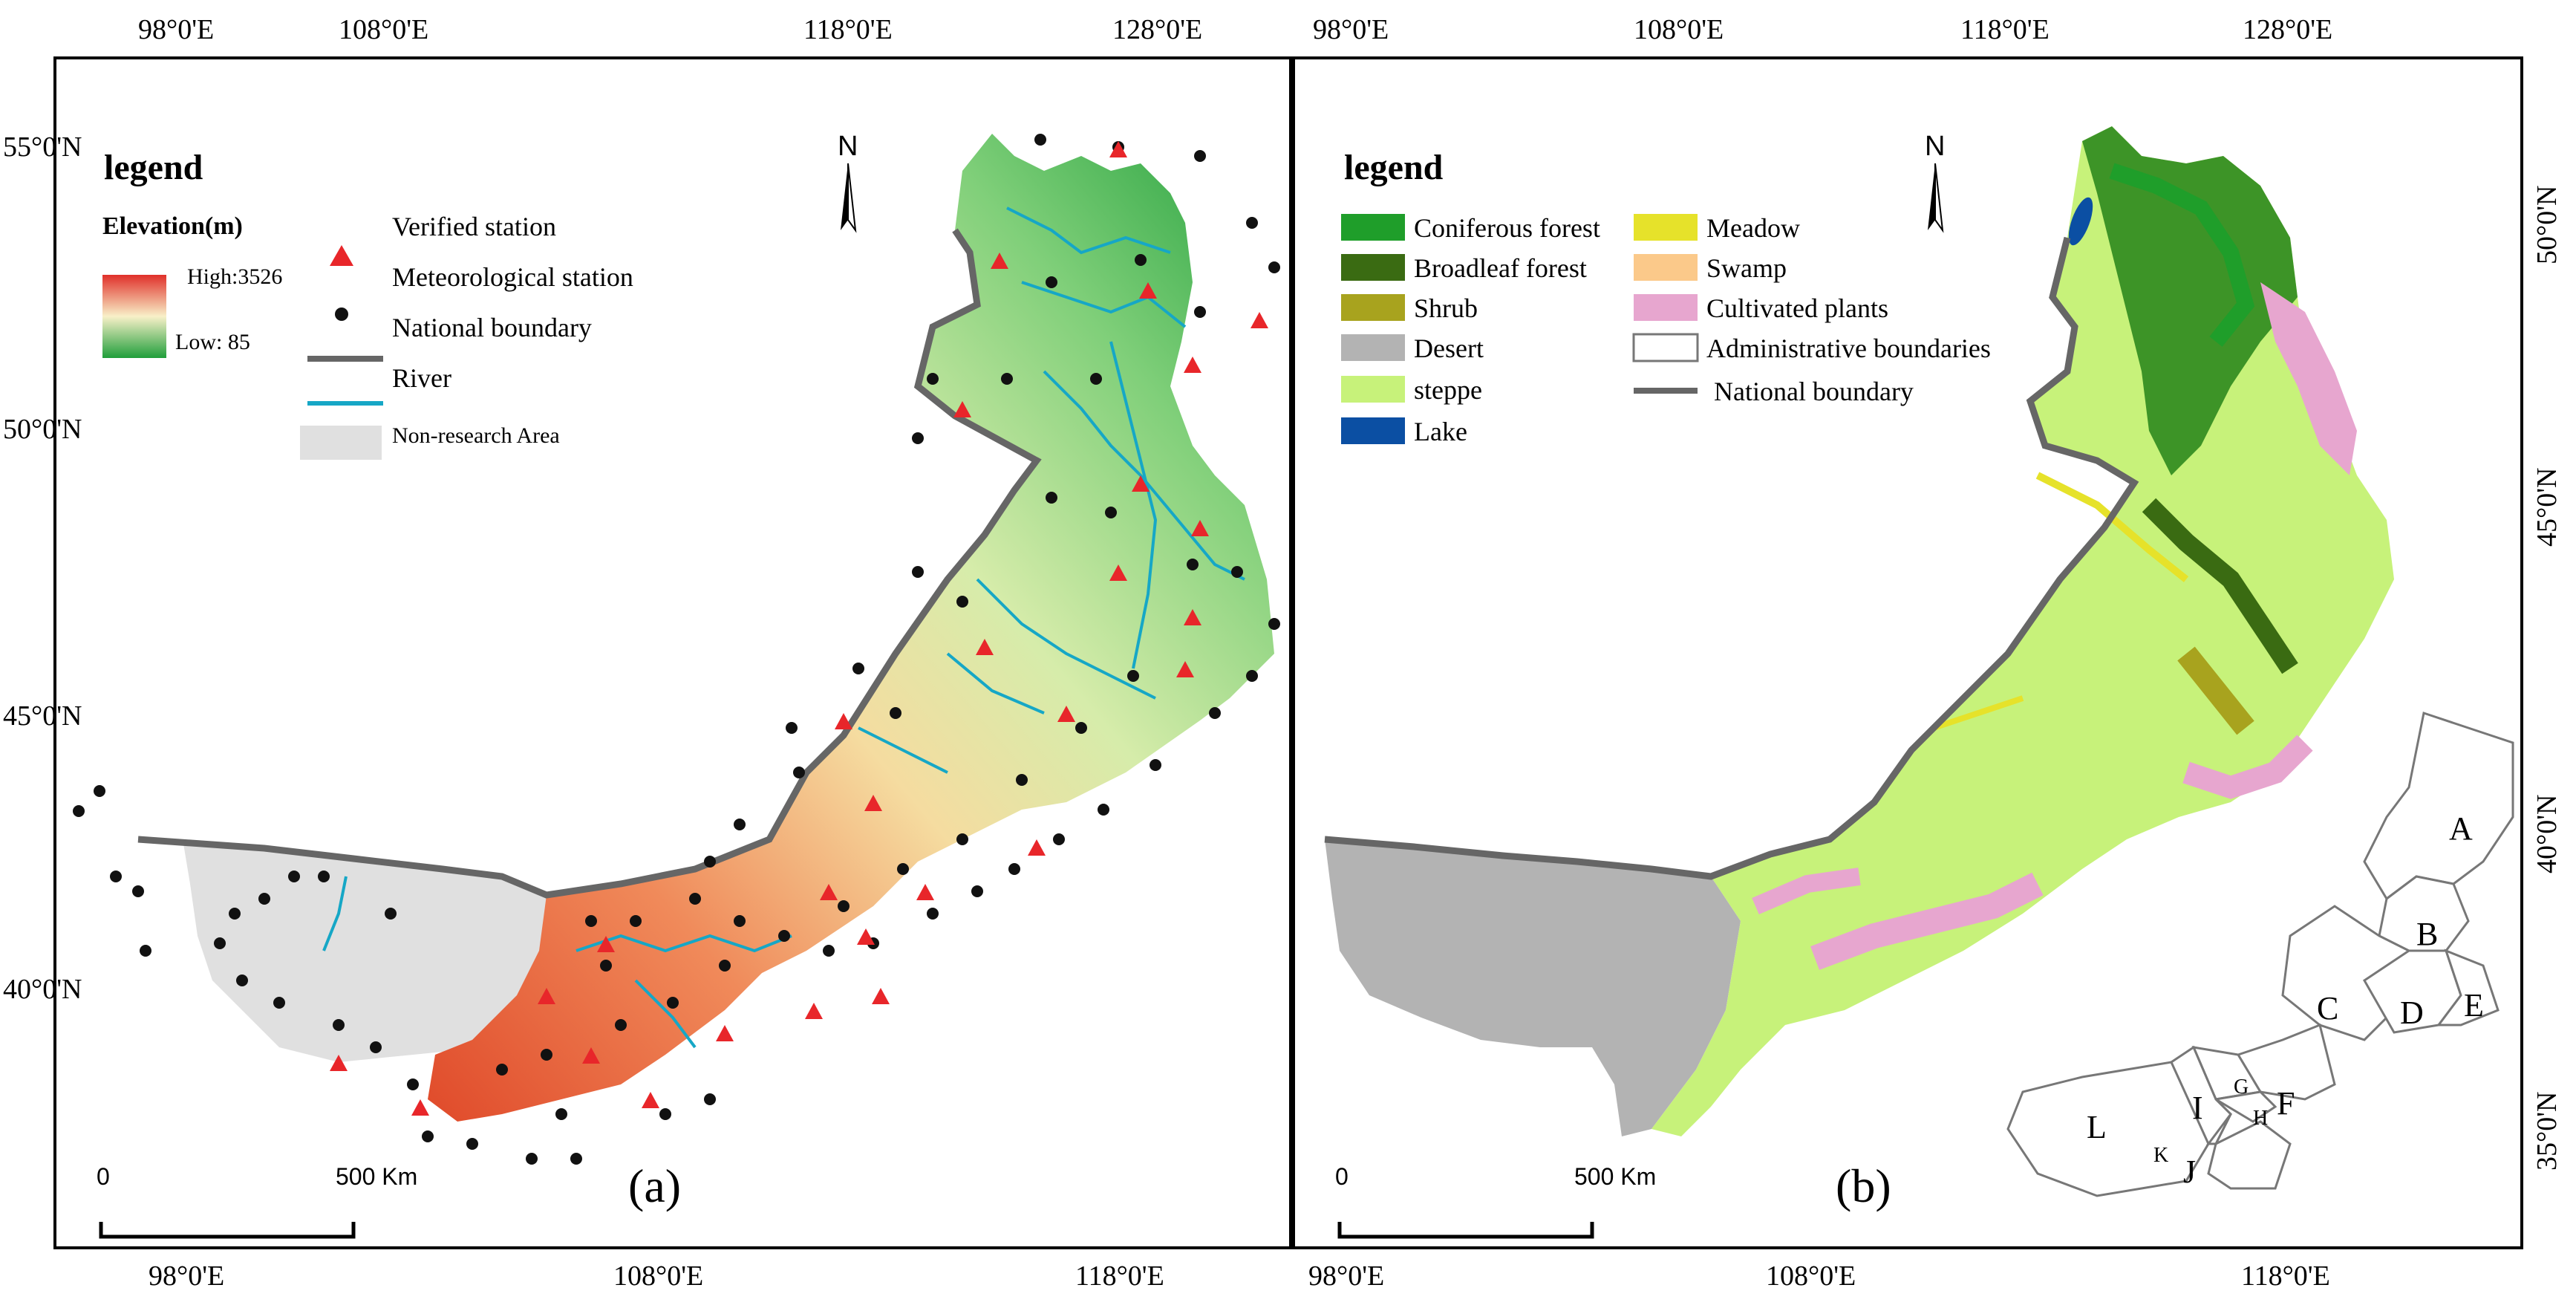  I want to click on scale-label-a: 500 Km, so click(377, 1176).